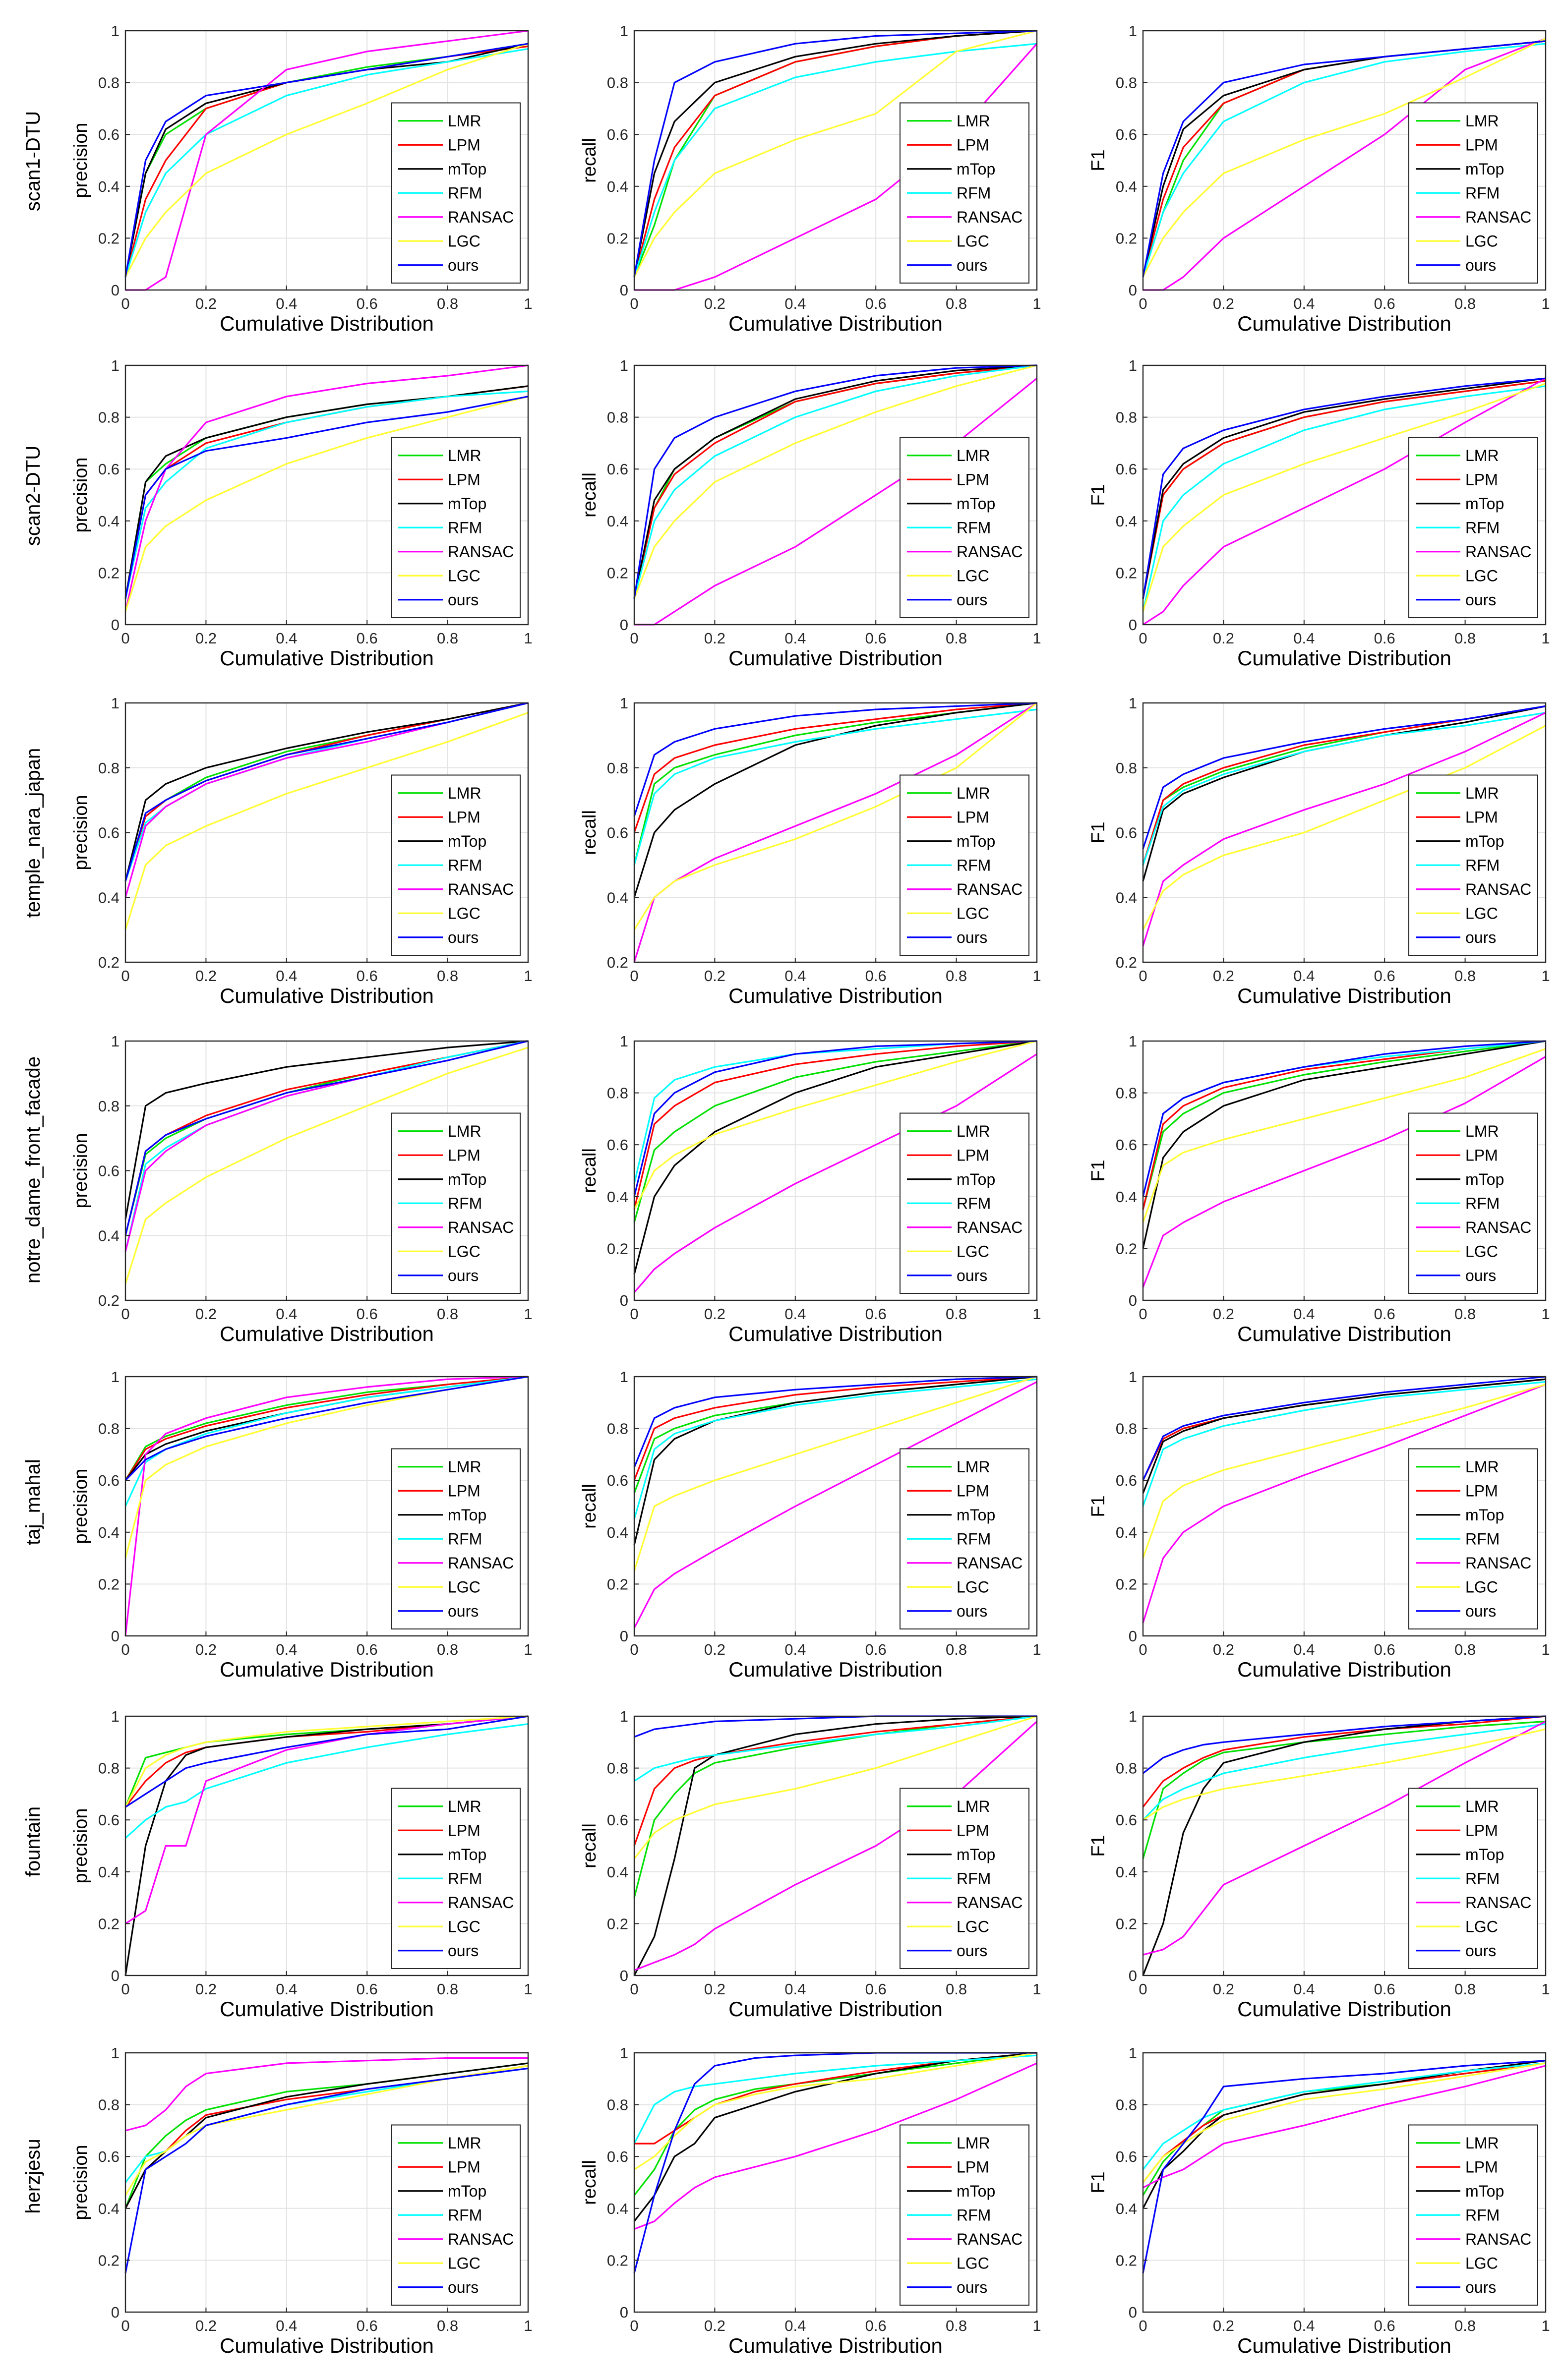 The height and width of the screenshot is (2380, 1564). I want to click on series-line-lpm, so click(835, 767).